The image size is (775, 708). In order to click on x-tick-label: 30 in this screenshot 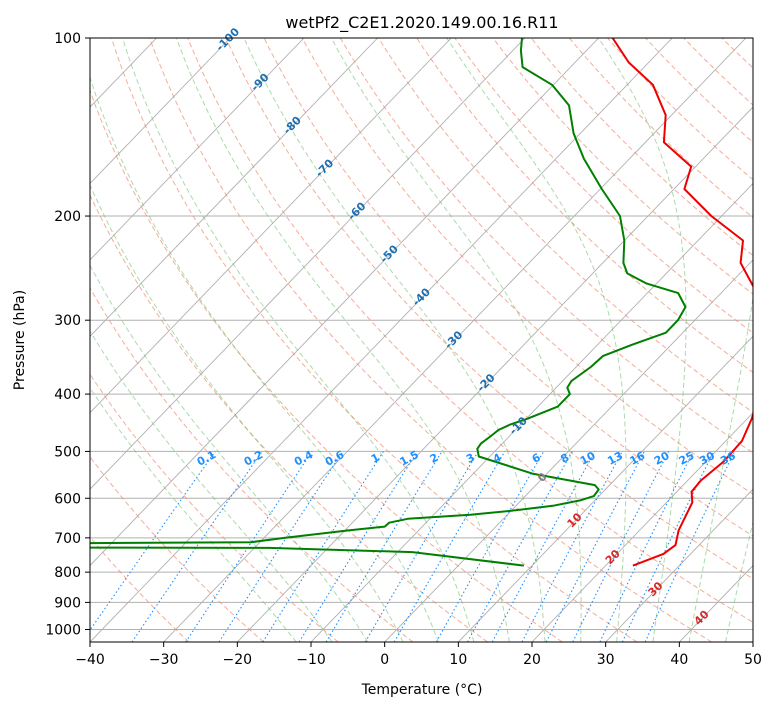, I will do `click(606, 660)`.